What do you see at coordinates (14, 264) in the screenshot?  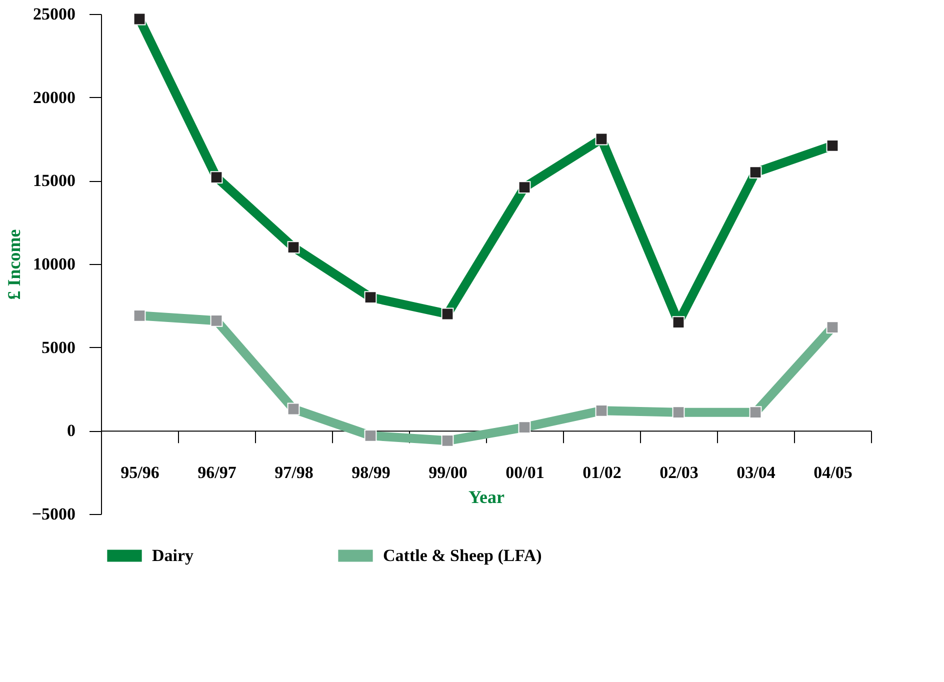 I see `y-axis-title: £ Income` at bounding box center [14, 264].